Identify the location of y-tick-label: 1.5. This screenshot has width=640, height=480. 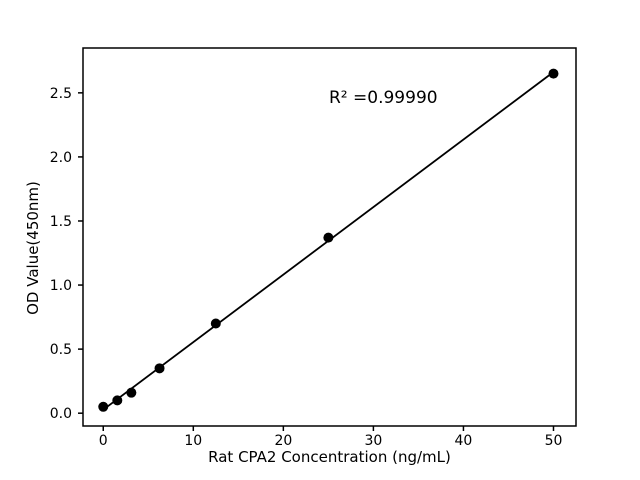
(61, 222).